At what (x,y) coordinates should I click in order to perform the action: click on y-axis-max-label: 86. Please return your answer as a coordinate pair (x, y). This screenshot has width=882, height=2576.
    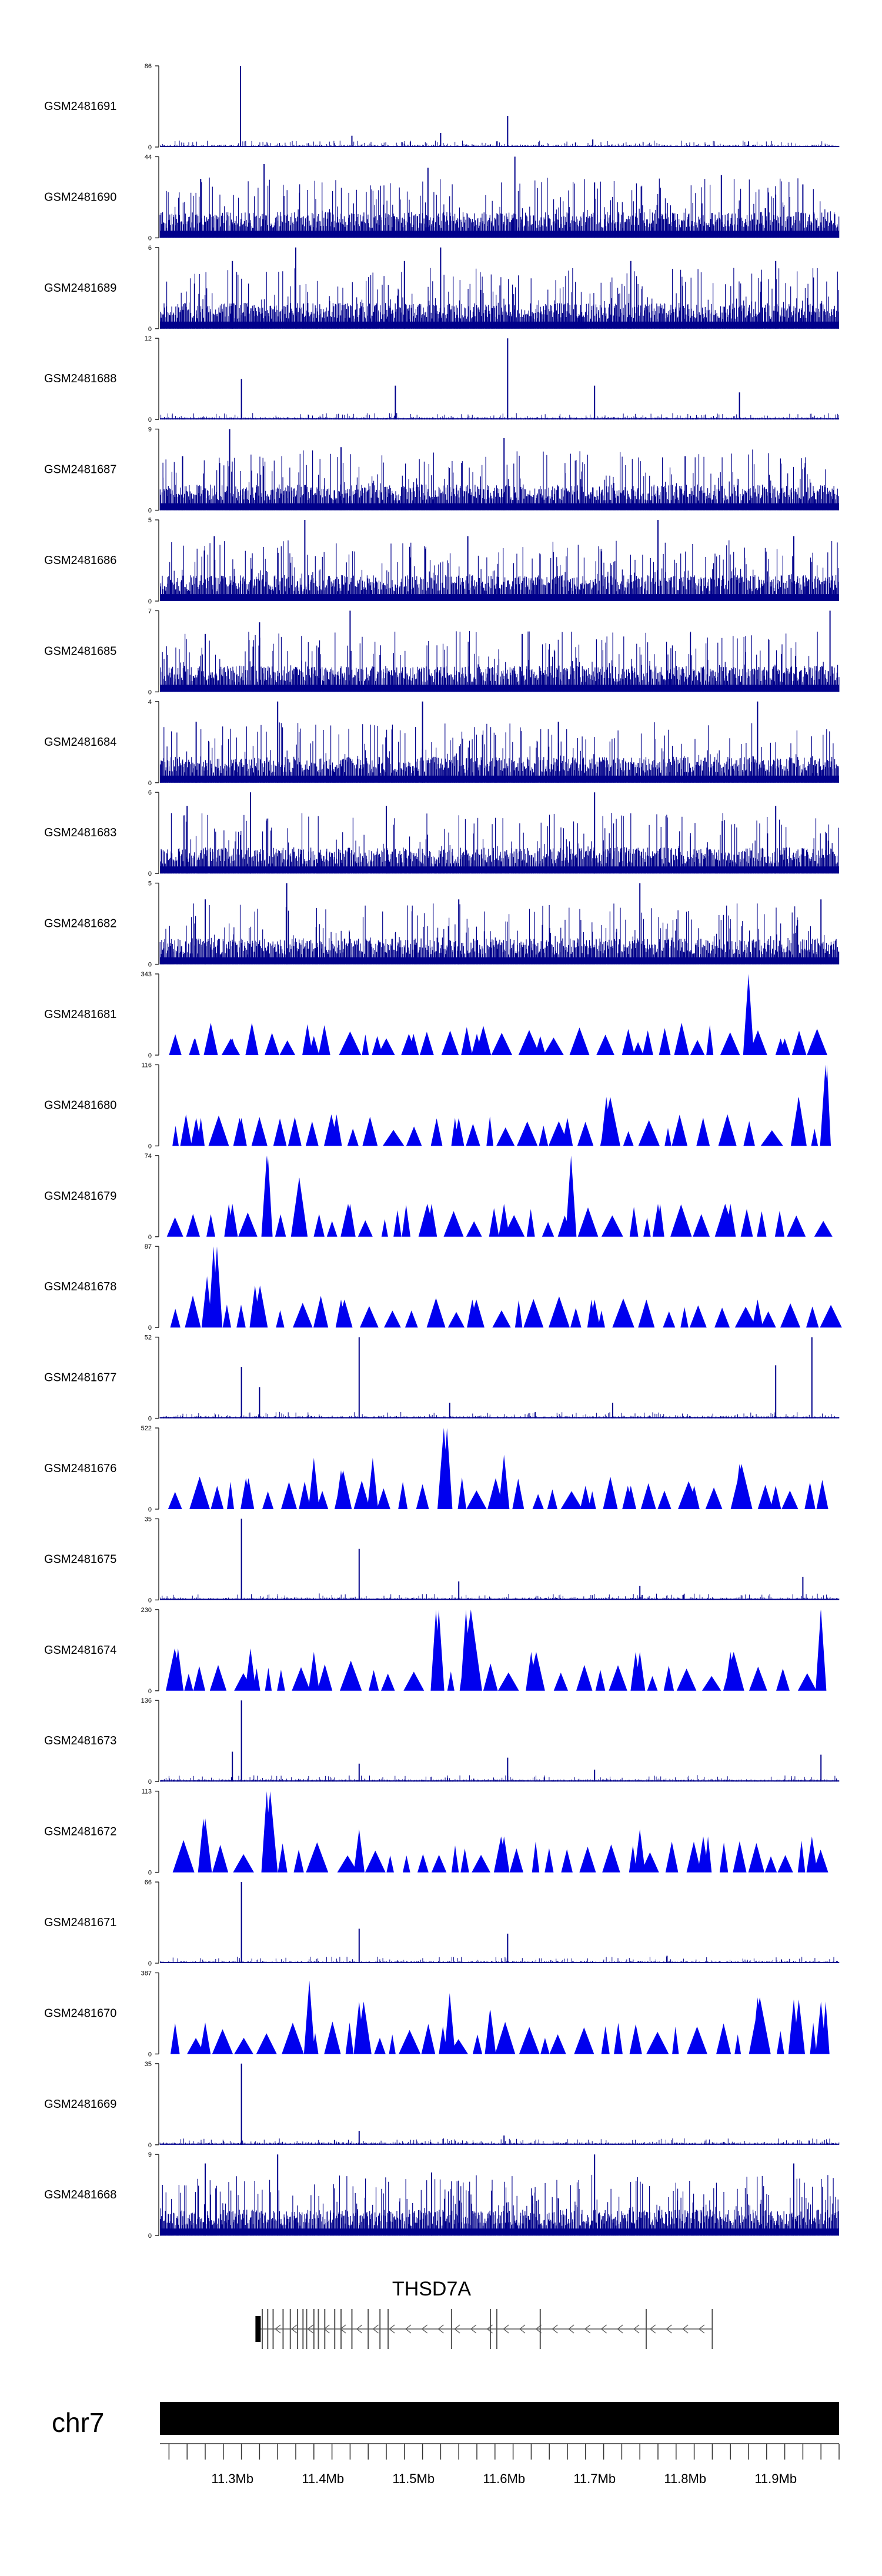
    Looking at the image, I should click on (148, 66).